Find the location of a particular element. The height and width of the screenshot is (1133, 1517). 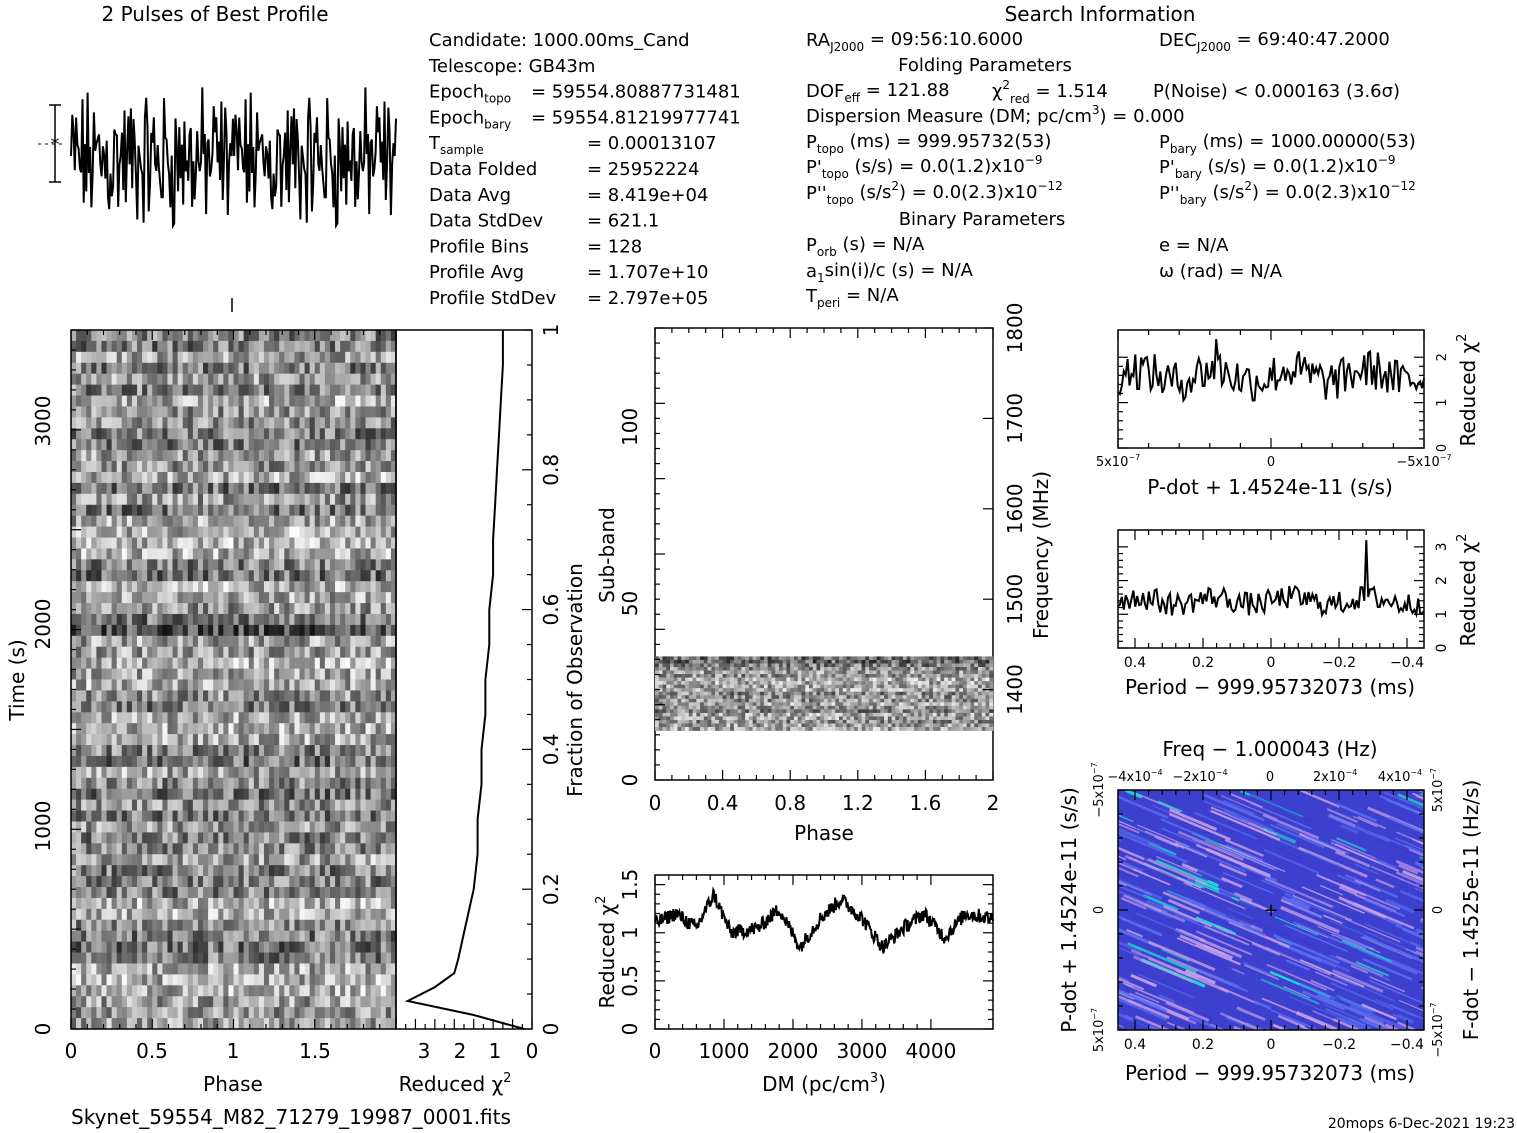

omega-value: ω (rad) = N/A is located at coordinates (1221, 271).